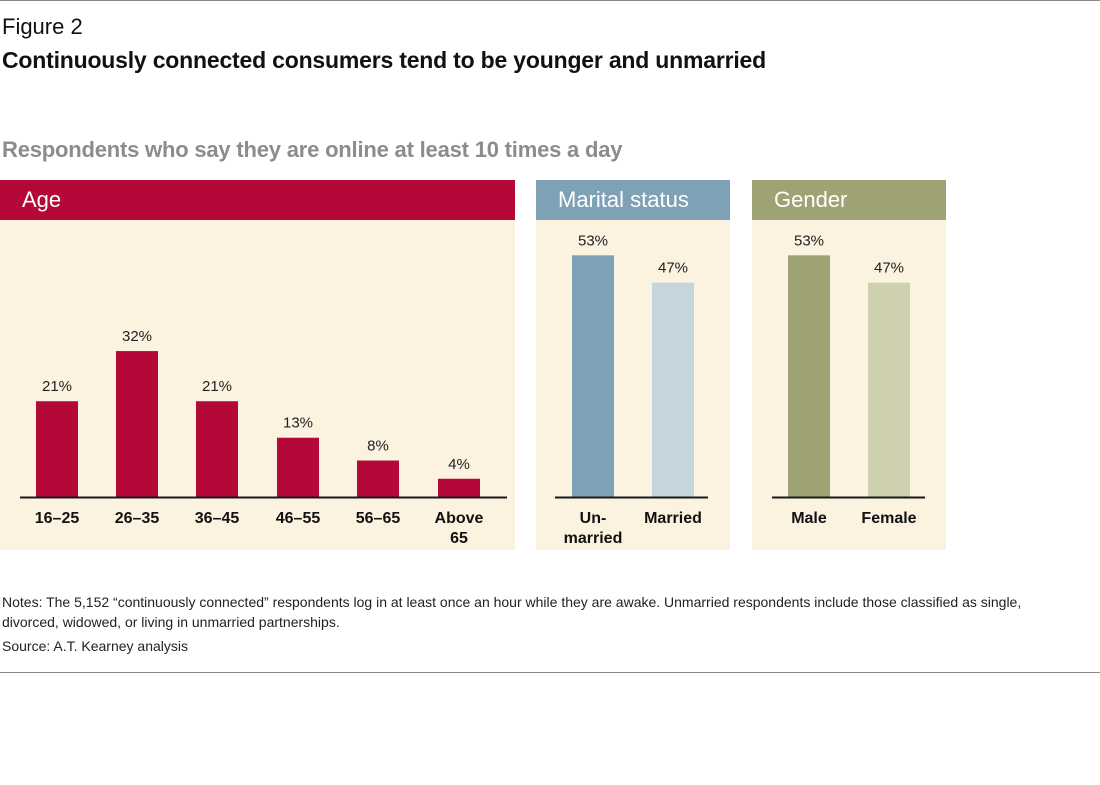 This screenshot has width=1100, height=785. Describe the element at coordinates (849, 200) in the screenshot. I see `gender-panel-header: Gender` at that location.